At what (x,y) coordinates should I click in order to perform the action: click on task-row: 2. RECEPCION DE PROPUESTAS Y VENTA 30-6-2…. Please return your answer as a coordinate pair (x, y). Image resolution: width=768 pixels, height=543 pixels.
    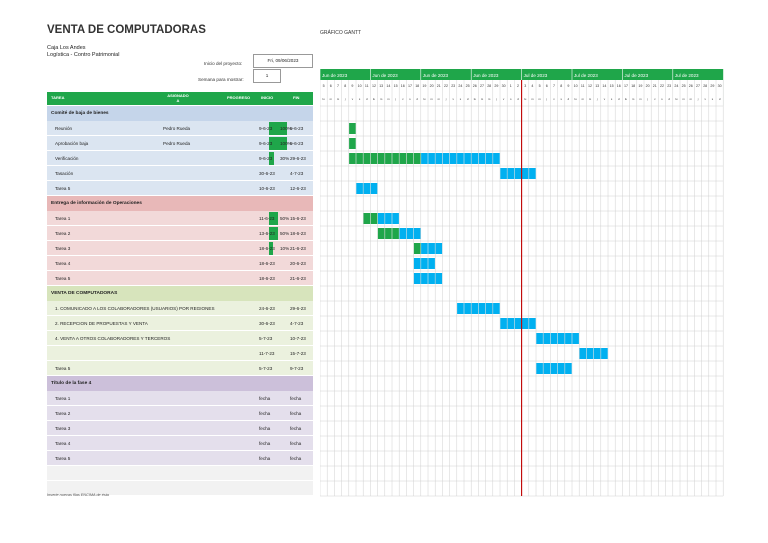
    Looking at the image, I should click on (180, 323).